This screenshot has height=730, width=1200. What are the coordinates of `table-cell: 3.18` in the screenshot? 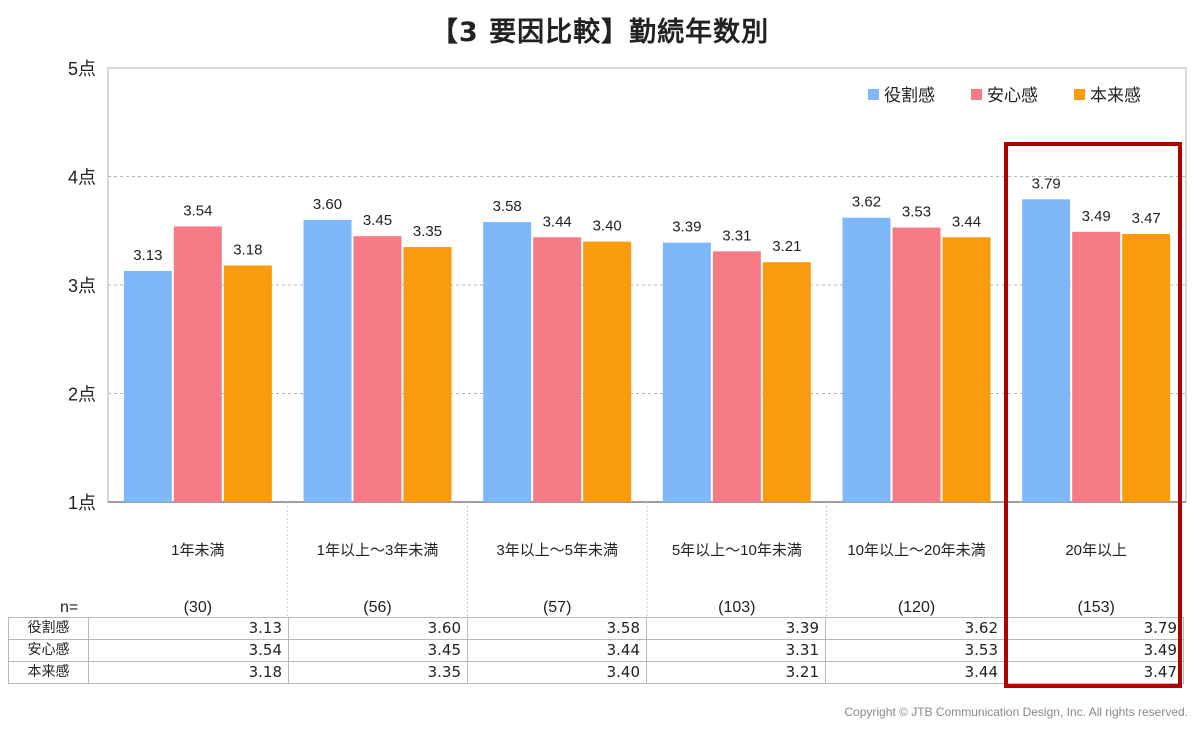 It's located at (188, 672).